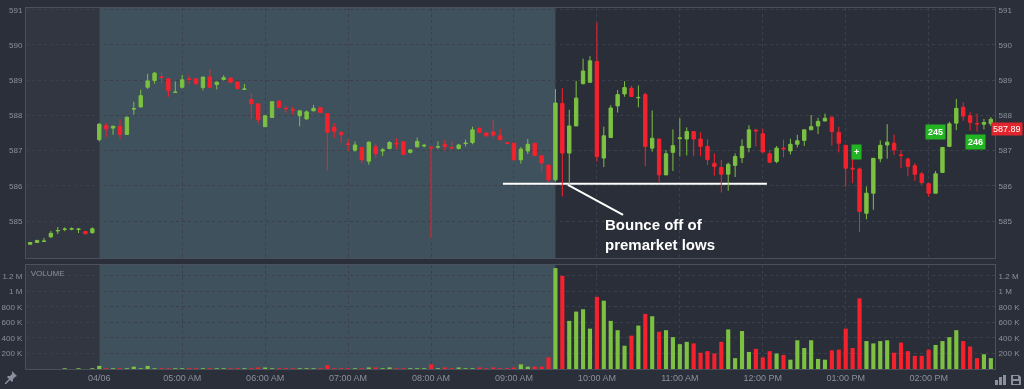 The image size is (1024, 389). What do you see at coordinates (12, 338) in the screenshot?
I see `y-tick-label: 400 K` at bounding box center [12, 338].